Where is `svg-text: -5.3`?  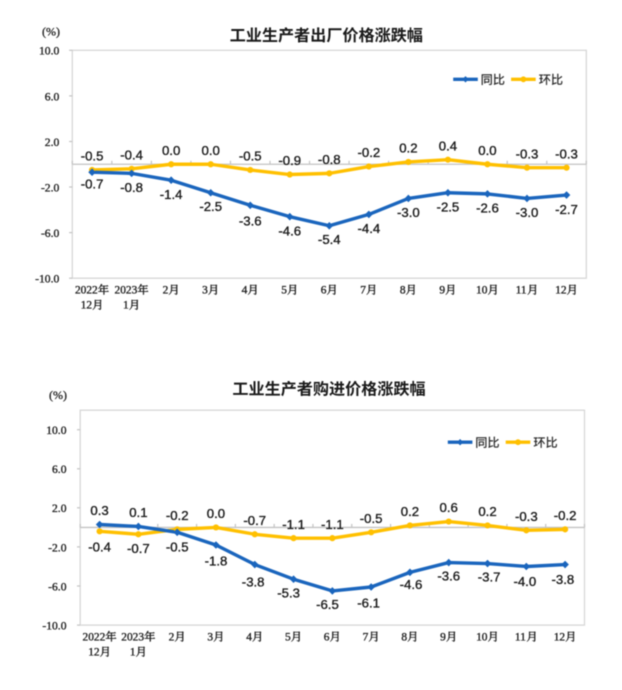 svg-text: -5.3 is located at coordinates (288, 592).